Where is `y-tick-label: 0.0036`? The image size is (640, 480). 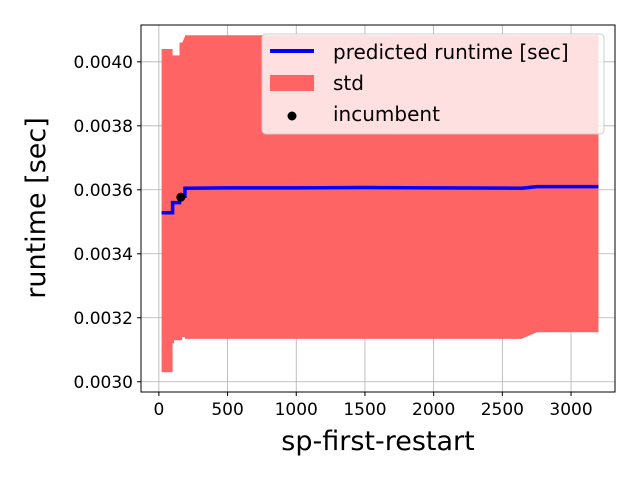 y-tick-label: 0.0036 is located at coordinates (103, 191).